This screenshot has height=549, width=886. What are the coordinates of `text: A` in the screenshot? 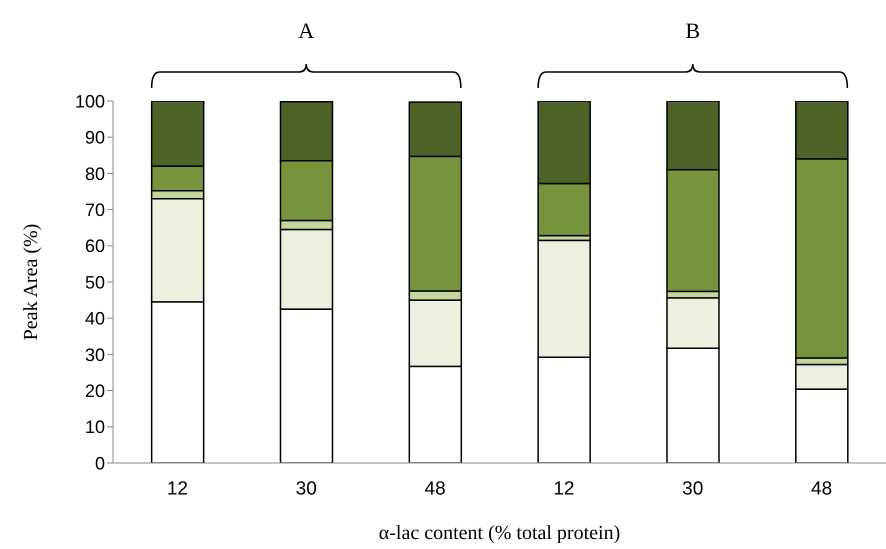 It's located at (306, 30).